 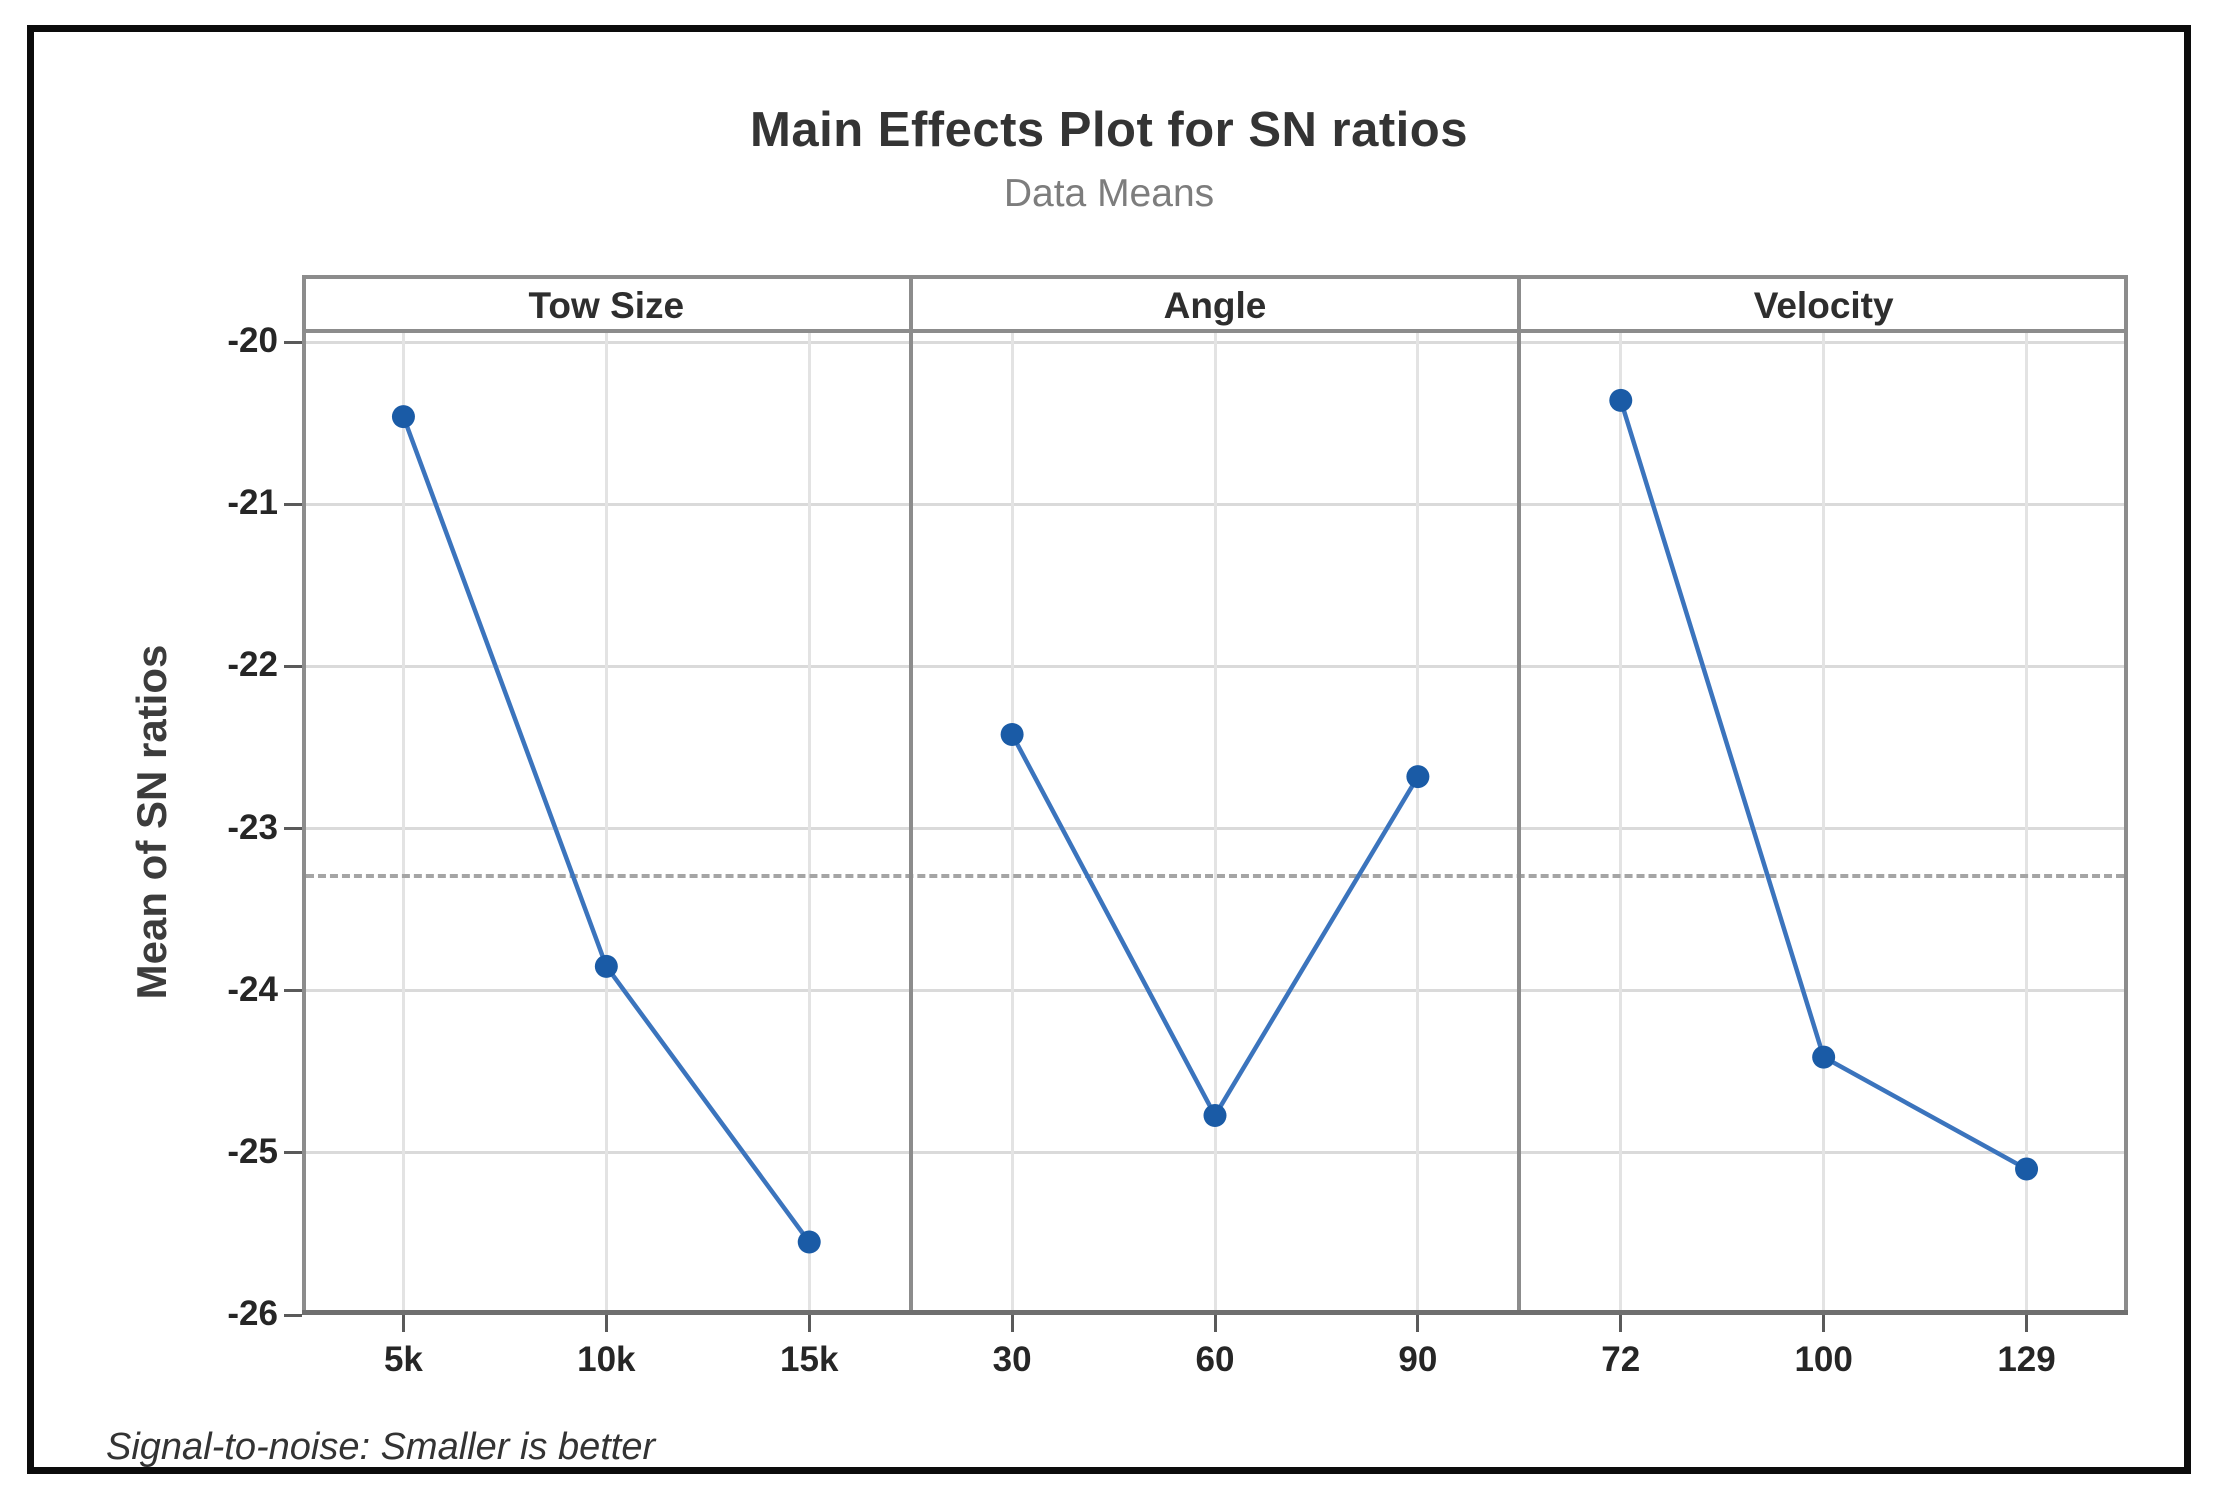 I want to click on x-tick-label: 60, so click(x=1215, y=1359).